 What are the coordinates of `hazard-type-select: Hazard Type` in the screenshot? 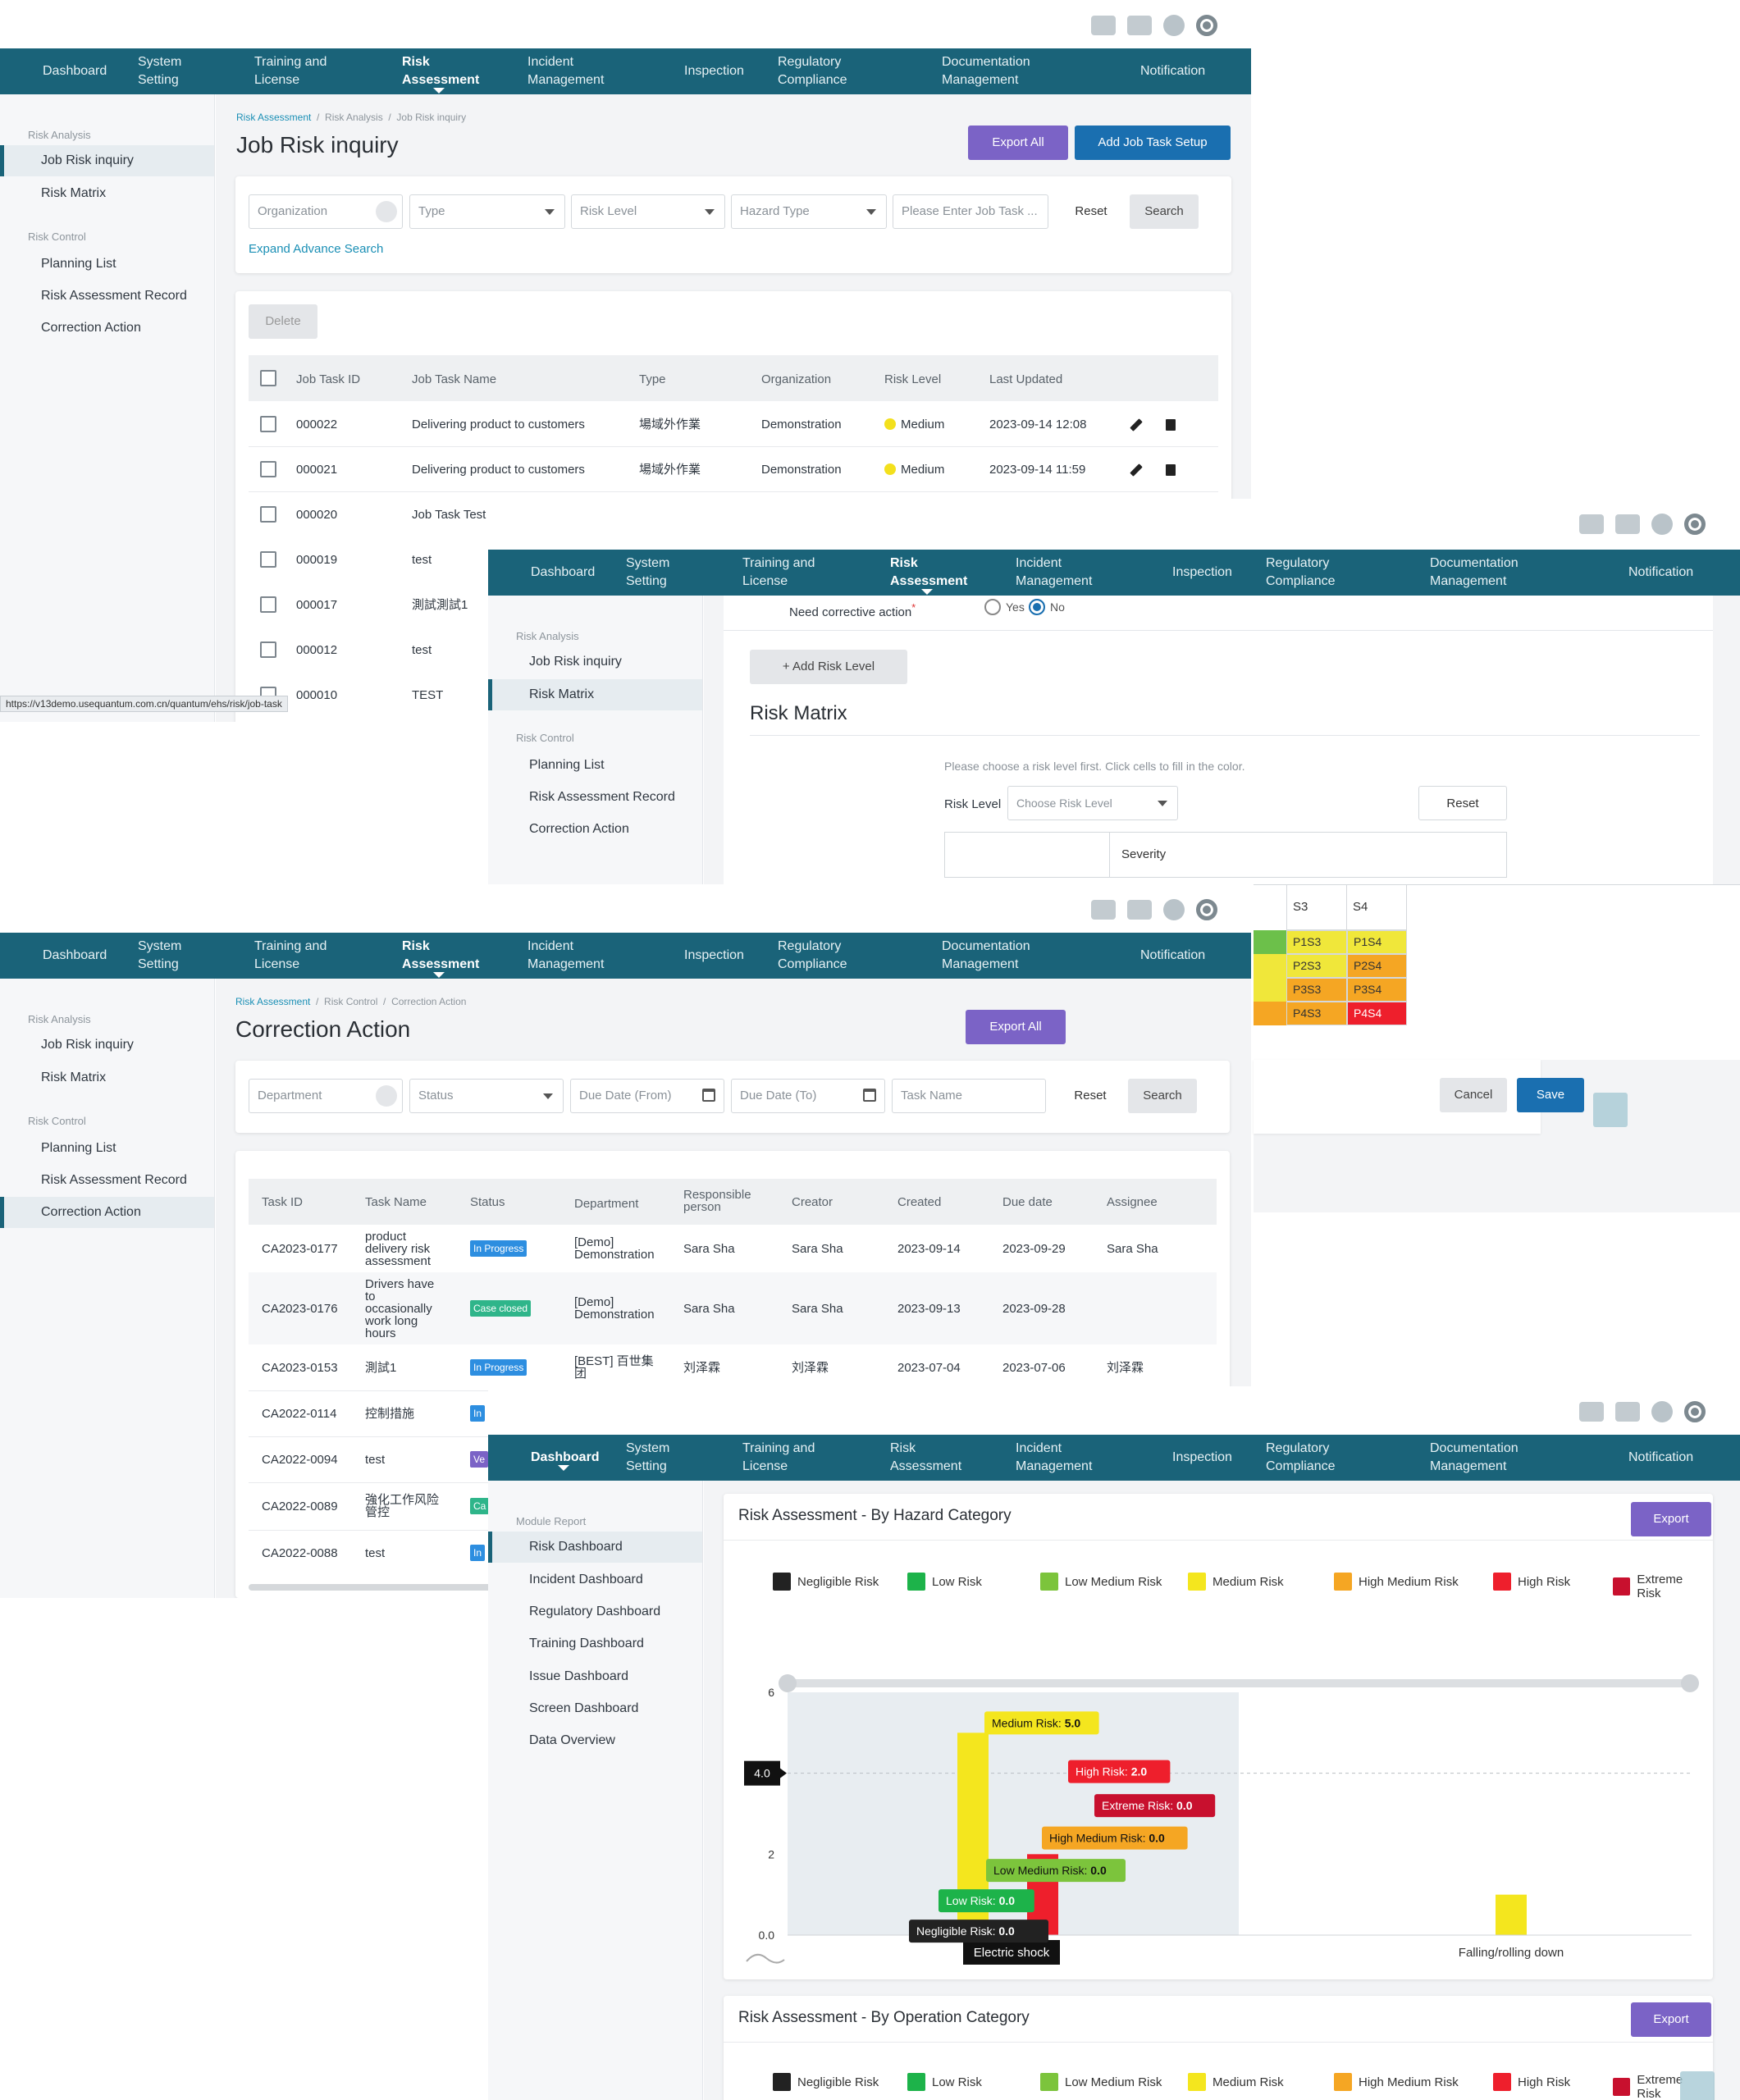 It's located at (809, 212).